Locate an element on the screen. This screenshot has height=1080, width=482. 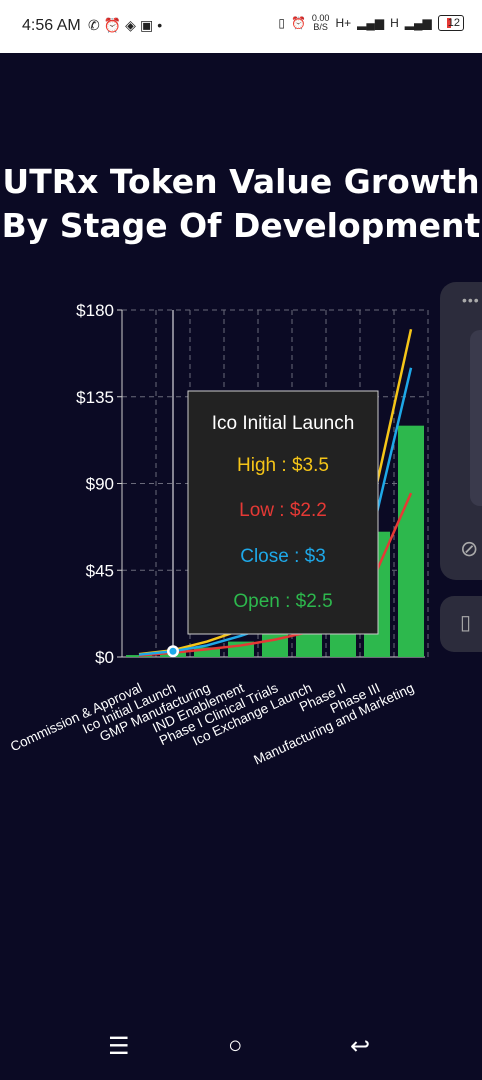
y-tick-label: $135 is located at coordinates (95, 397).